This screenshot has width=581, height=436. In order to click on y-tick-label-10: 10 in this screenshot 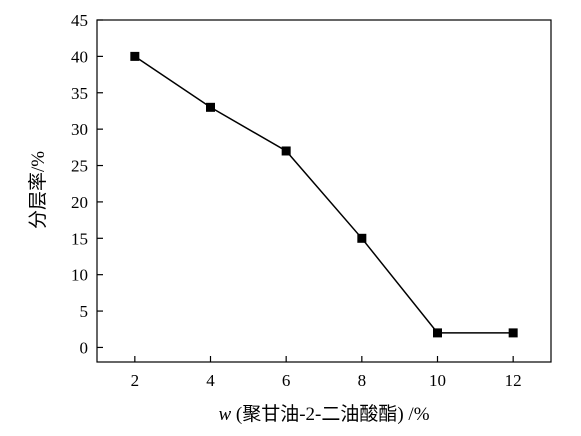, I will do `click(79, 275)`.